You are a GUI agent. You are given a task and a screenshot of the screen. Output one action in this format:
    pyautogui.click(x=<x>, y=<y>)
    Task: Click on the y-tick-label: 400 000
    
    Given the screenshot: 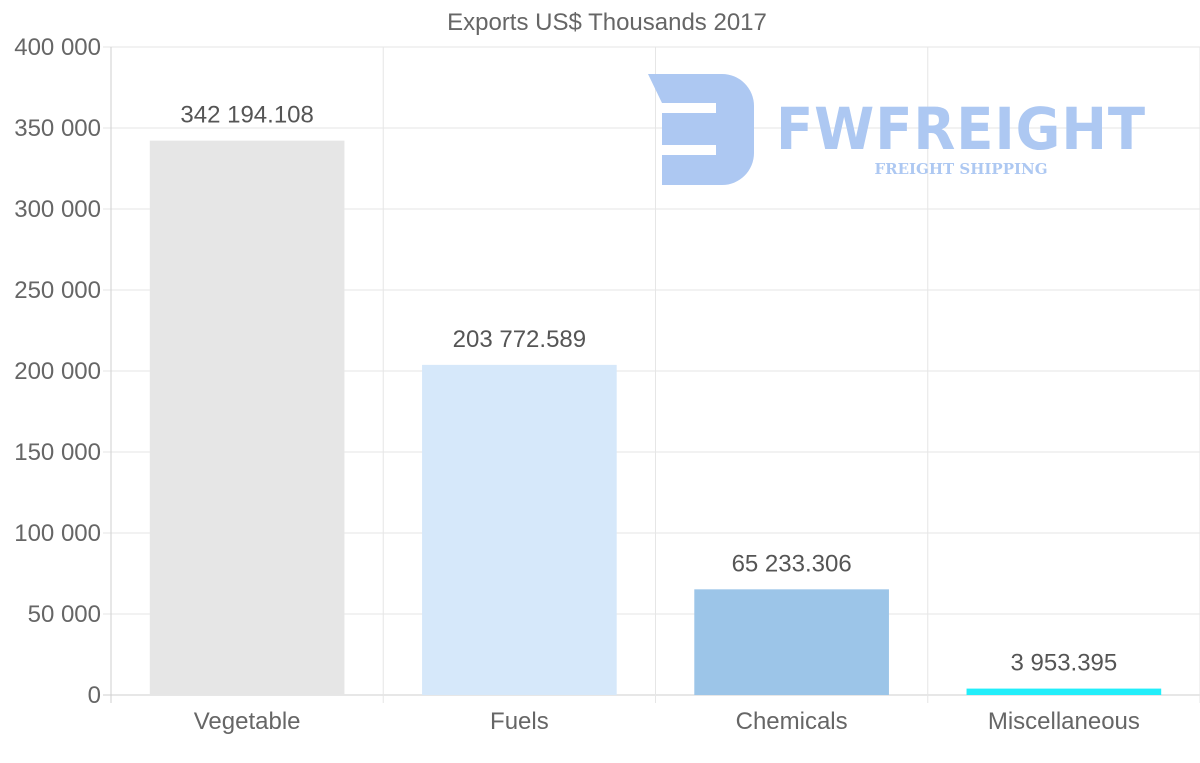 What is the action you would take?
    pyautogui.click(x=57, y=47)
    